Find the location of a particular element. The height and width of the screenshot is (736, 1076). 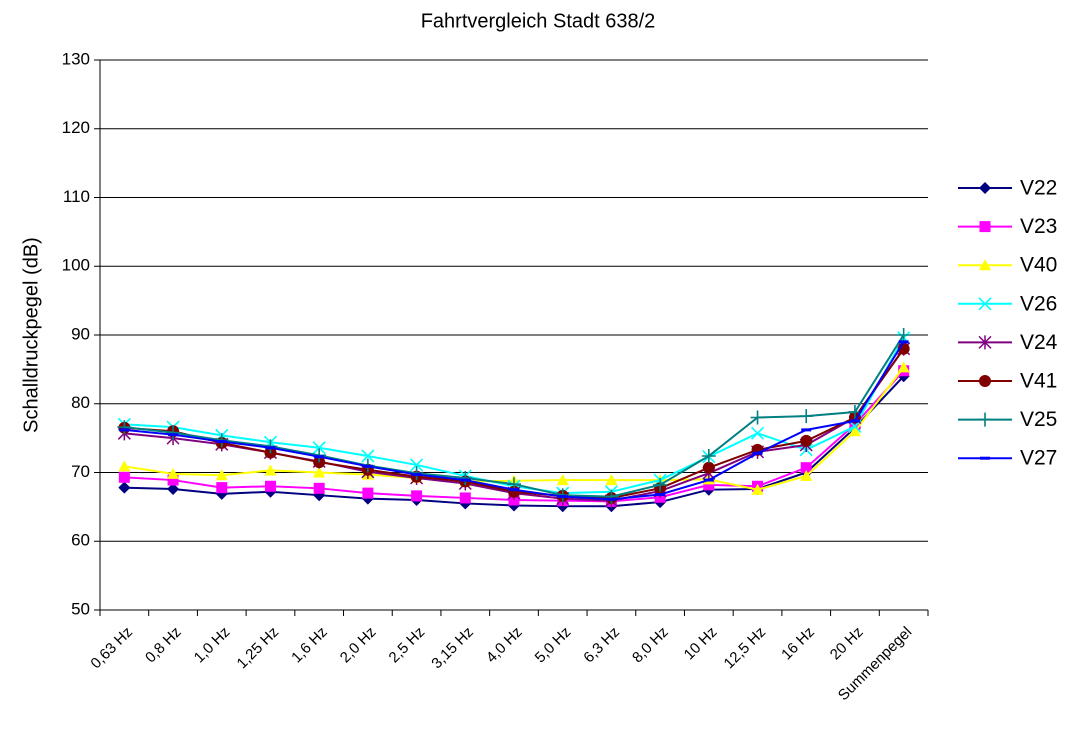

x-tick-label: 1,0 Hz is located at coordinates (212, 645).